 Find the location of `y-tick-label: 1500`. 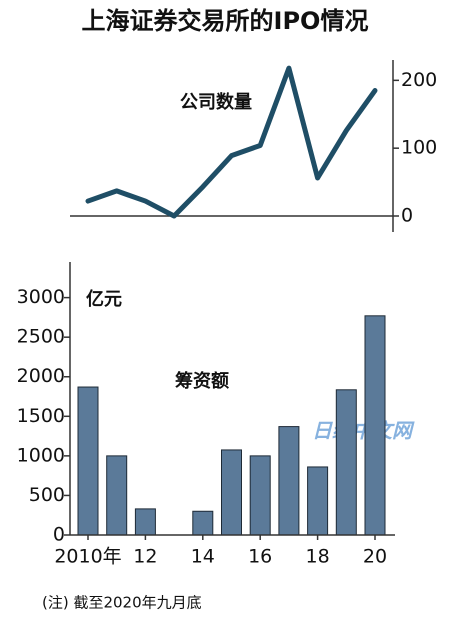

y-tick-label: 1500 is located at coordinates (41, 416).